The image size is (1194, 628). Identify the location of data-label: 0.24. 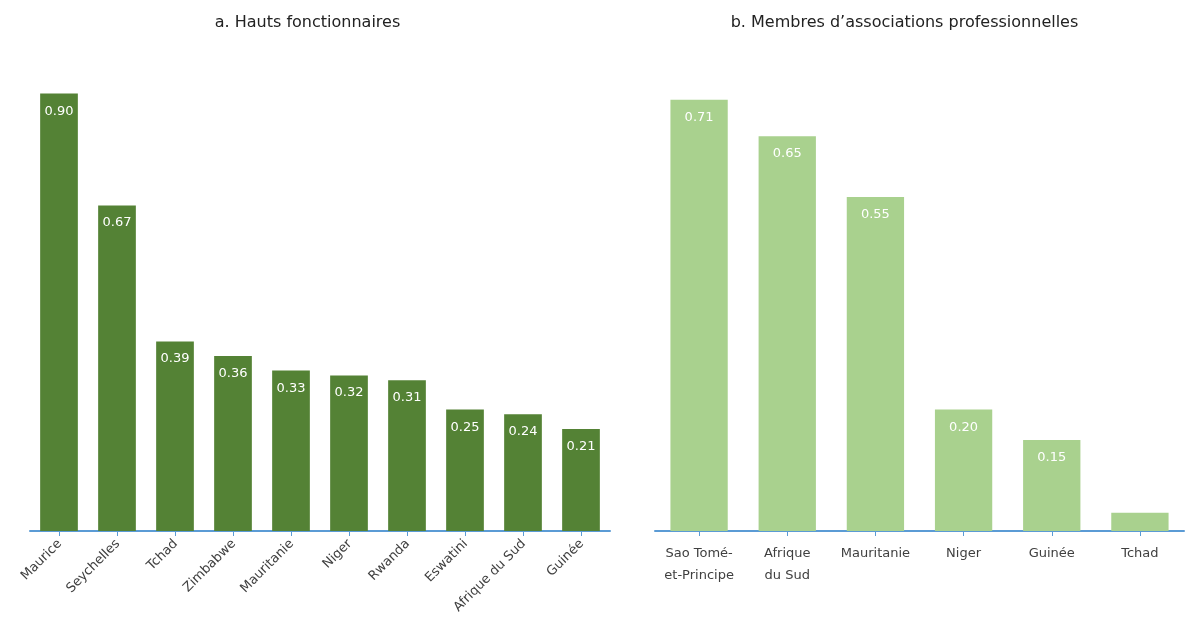
(523, 431).